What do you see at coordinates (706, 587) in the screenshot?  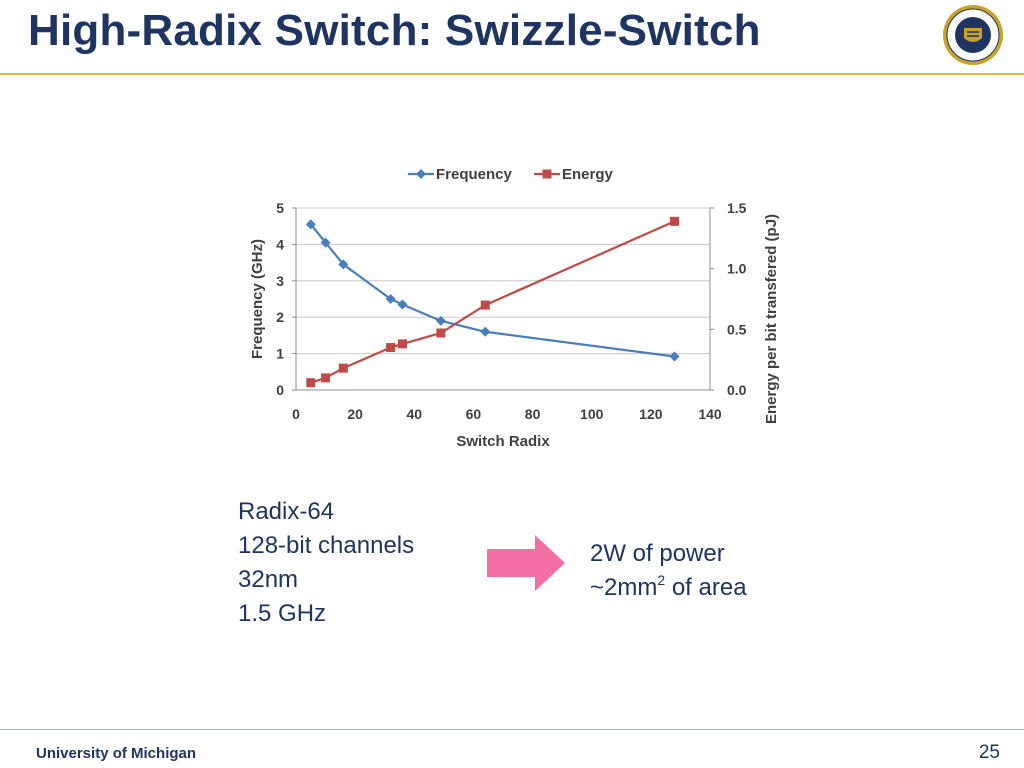 I see `result-area-suffix: of area` at bounding box center [706, 587].